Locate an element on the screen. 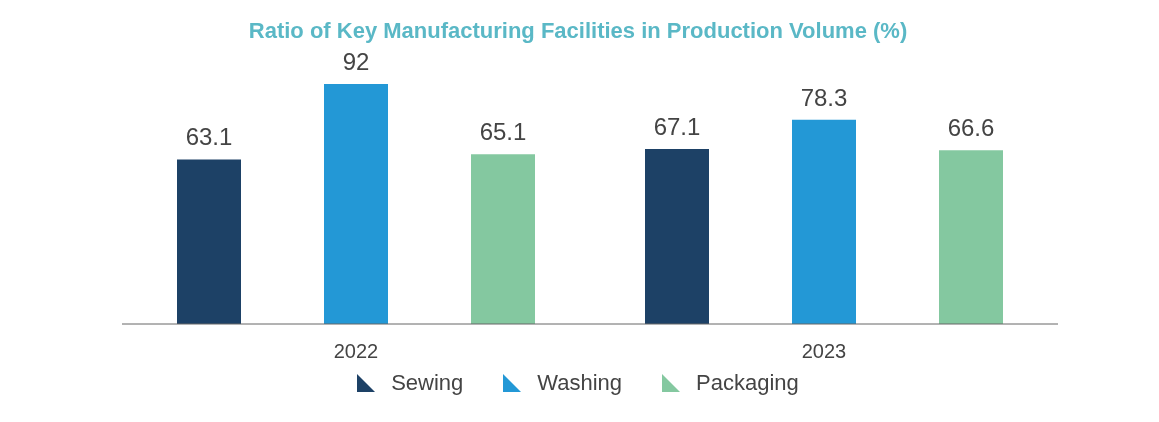 The image size is (1159, 422). legend-label: Sewing is located at coordinates (427, 383).